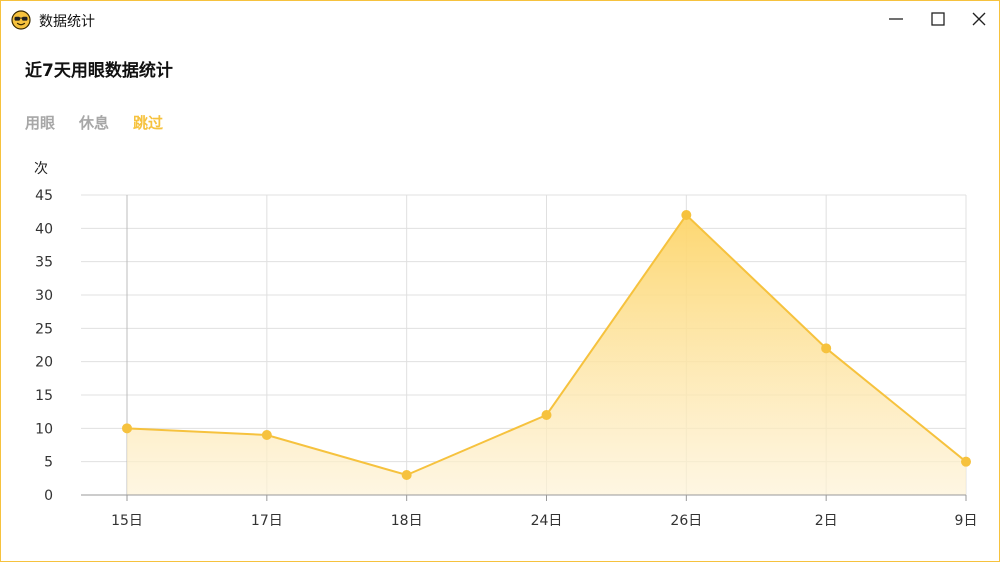 This screenshot has width=1000, height=562. Describe the element at coordinates (524, 497) in the screenshot. I see `axes` at that location.